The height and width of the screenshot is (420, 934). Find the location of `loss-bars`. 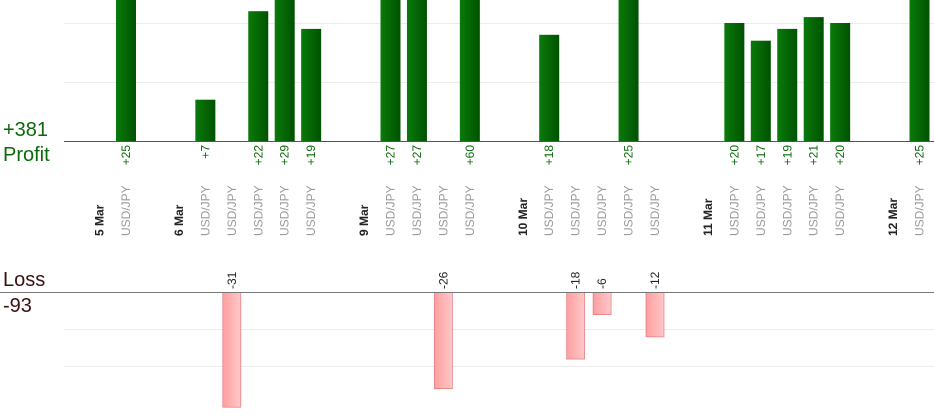

loss-bars is located at coordinates (443, 350).